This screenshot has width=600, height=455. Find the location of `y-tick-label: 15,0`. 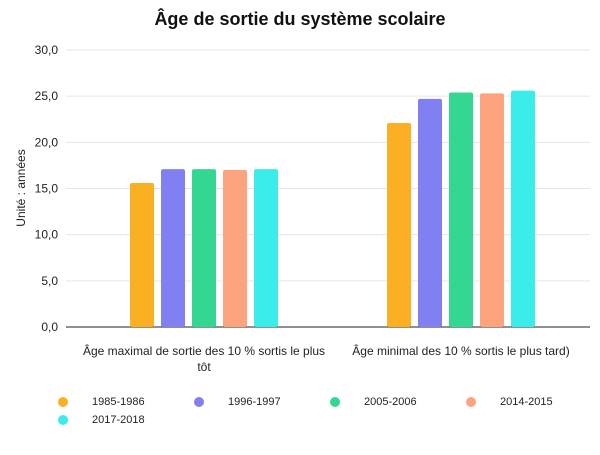

y-tick-label: 15,0 is located at coordinates (47, 189).